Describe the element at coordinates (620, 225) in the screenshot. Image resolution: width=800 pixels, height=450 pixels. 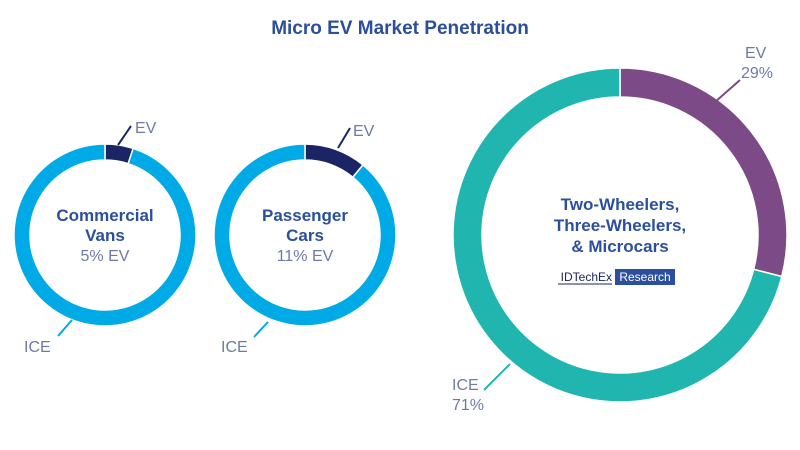
I see `center-title: Three-Wheelers,` at that location.